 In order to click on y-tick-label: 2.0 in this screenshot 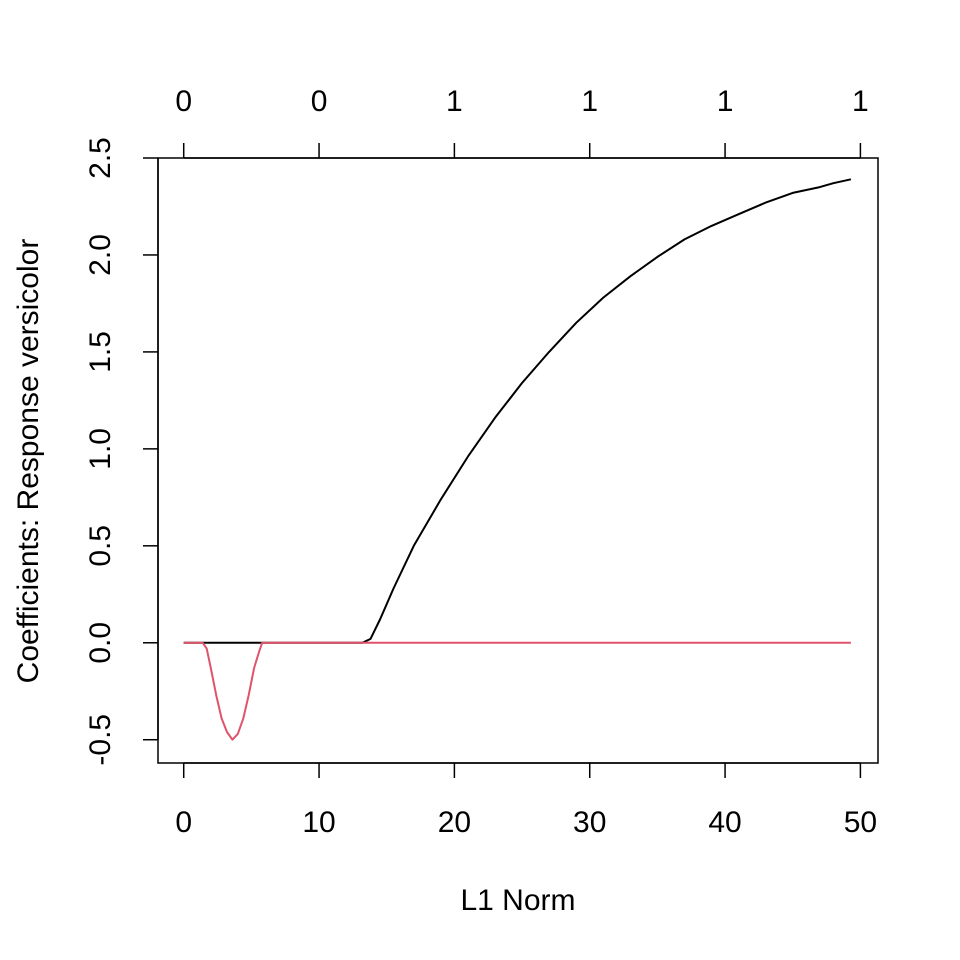, I will do `click(100, 255)`.